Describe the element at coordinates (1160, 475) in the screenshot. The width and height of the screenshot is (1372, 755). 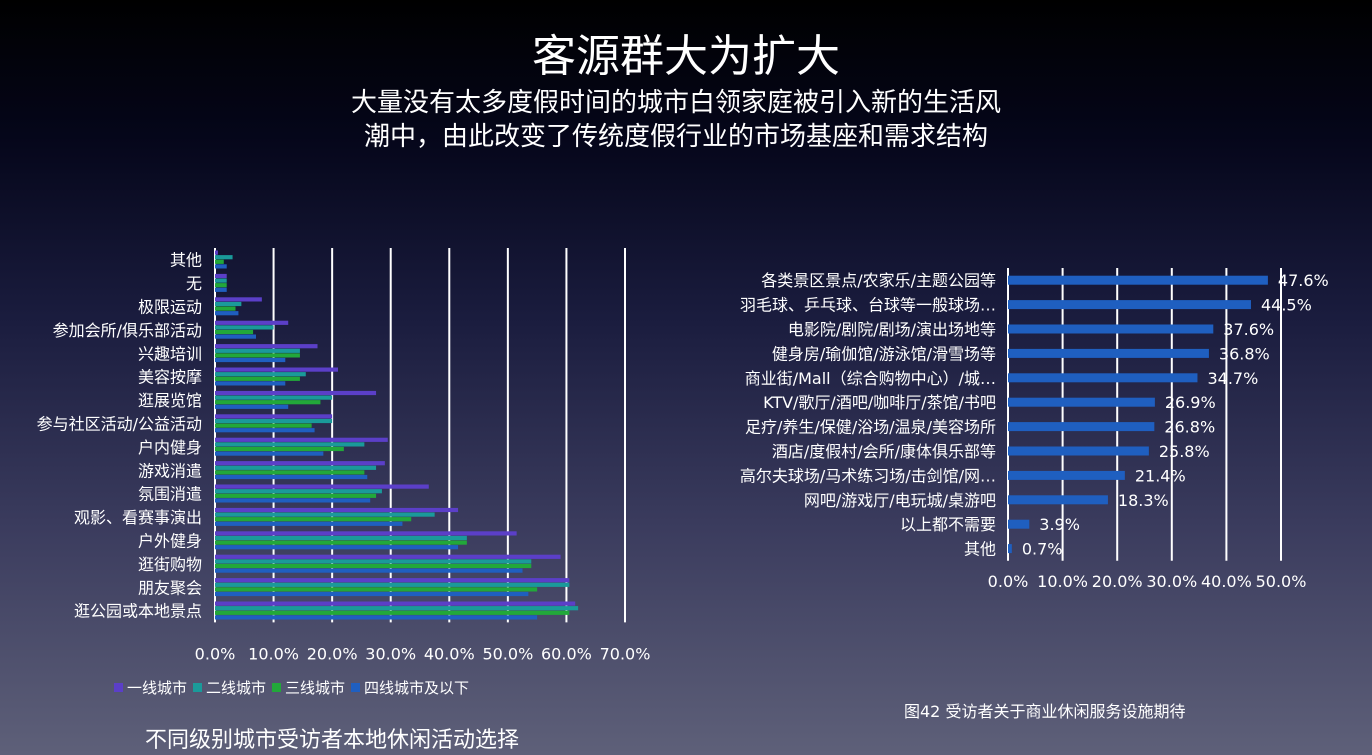
I see `right-data-label: 21.4%` at that location.